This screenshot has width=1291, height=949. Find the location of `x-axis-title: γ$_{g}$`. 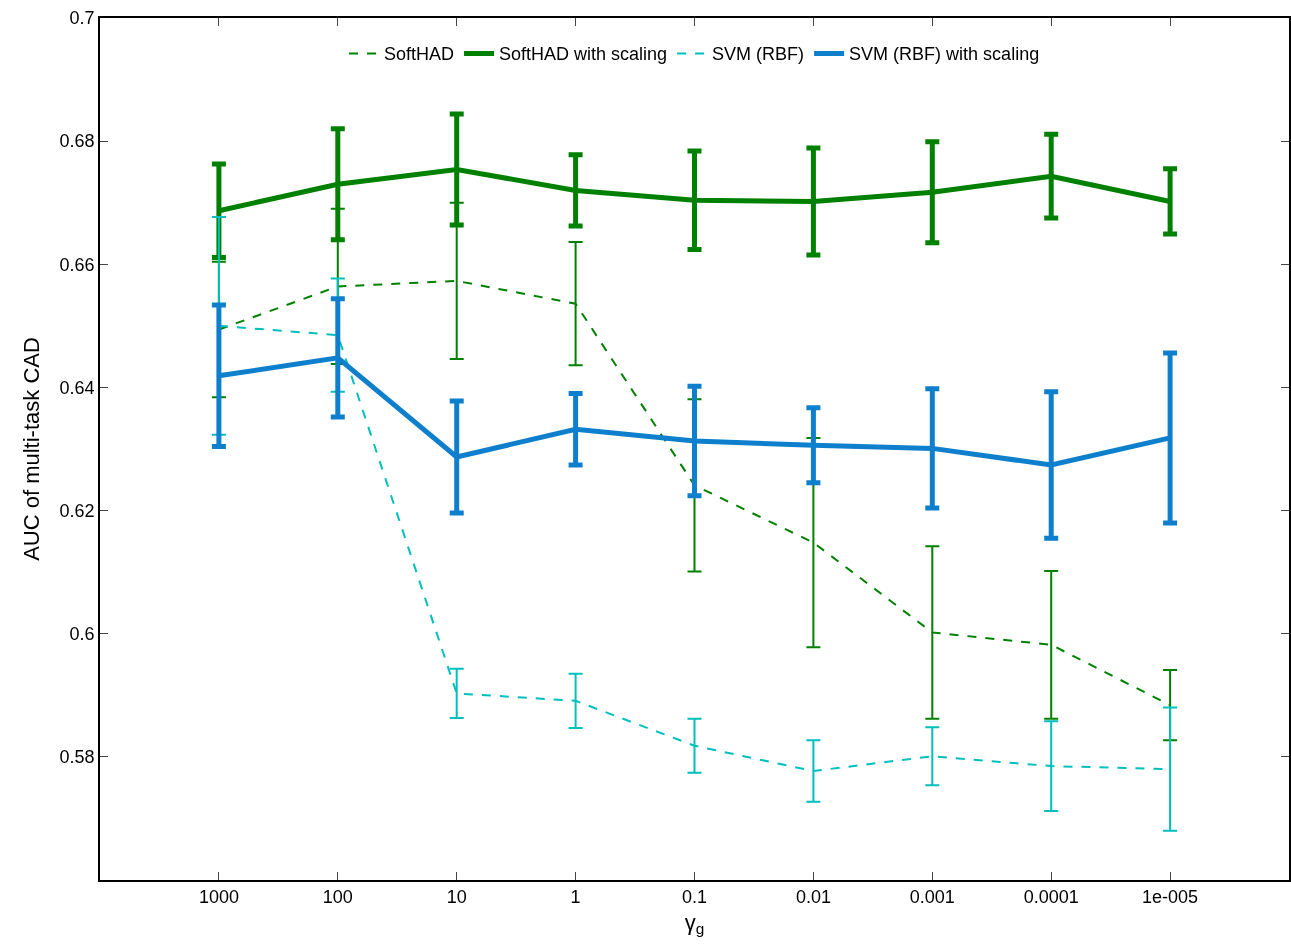

x-axis-title: γ$_{g}$ is located at coordinates (694, 923).